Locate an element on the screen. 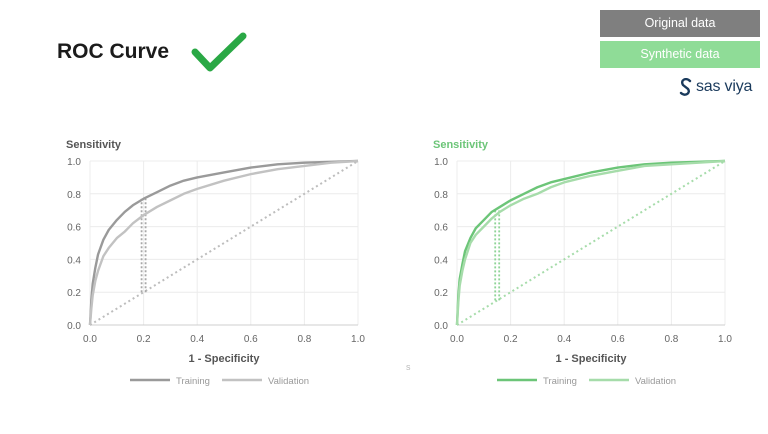 The width and height of the screenshot is (768, 434). legend-original-data: Original data is located at coordinates (680, 23).